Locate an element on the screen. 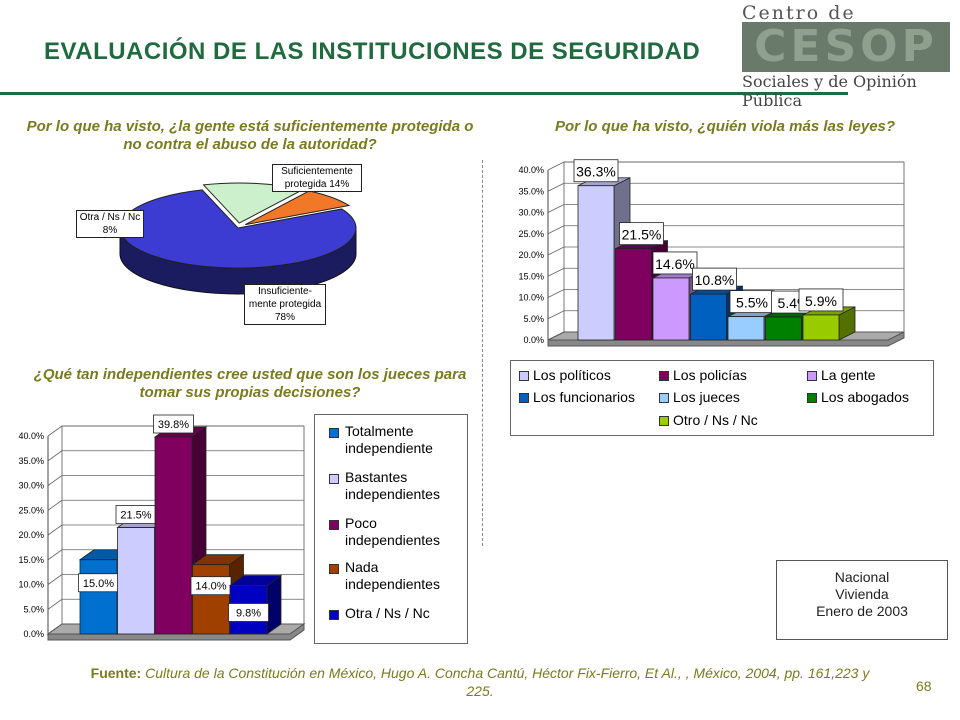  value-label-3: 14.0% is located at coordinates (210, 587).